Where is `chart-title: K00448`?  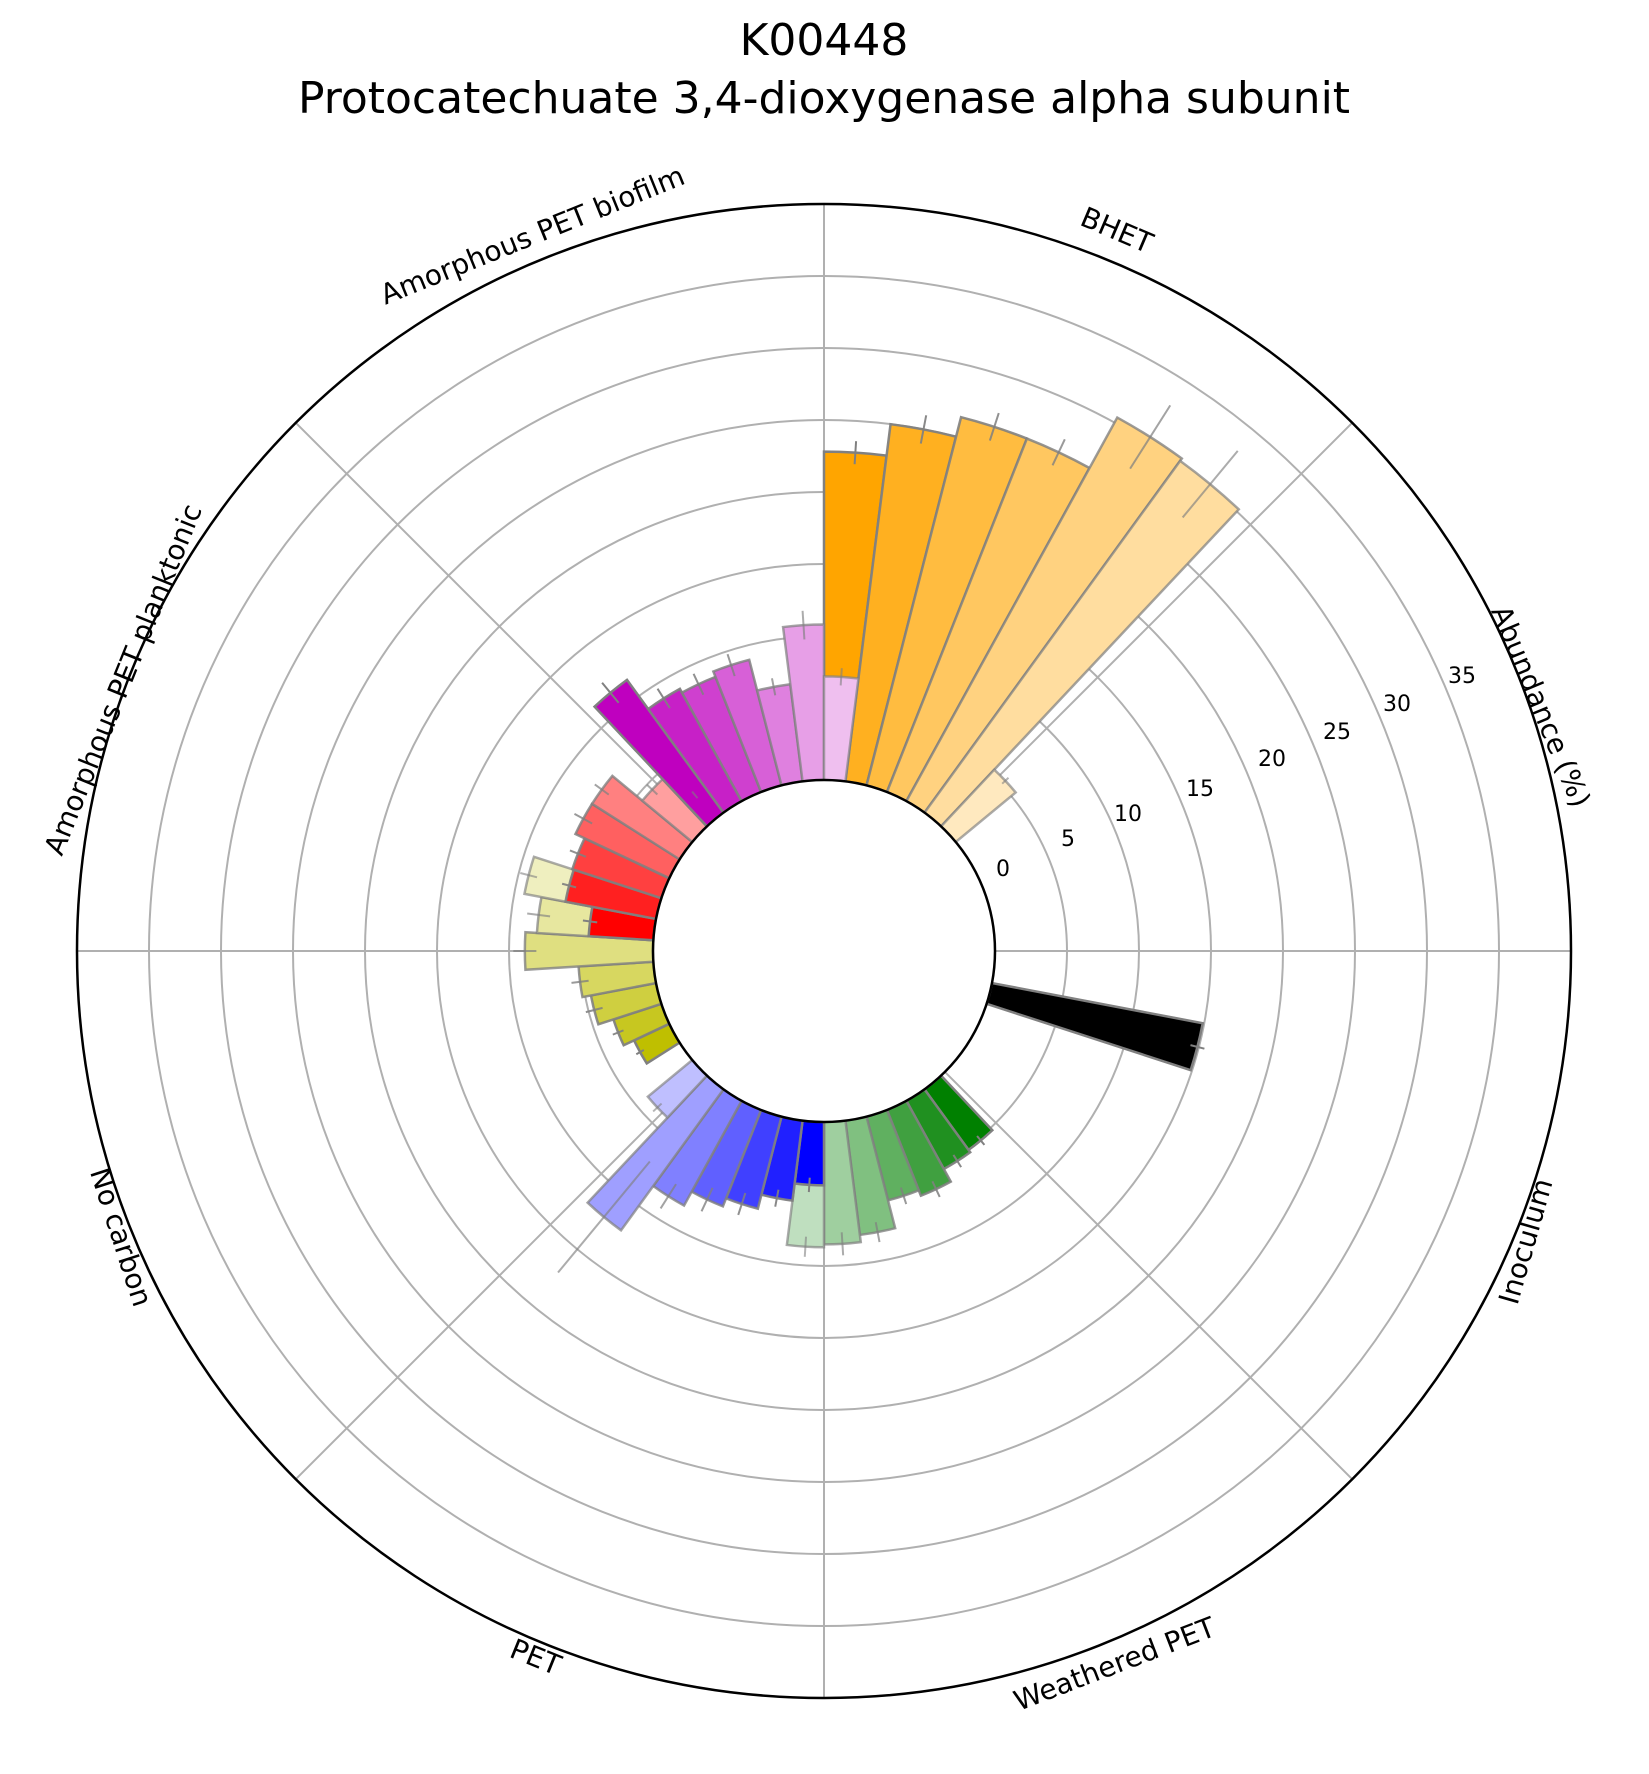 chart-title: K00448 is located at coordinates (824, 40).